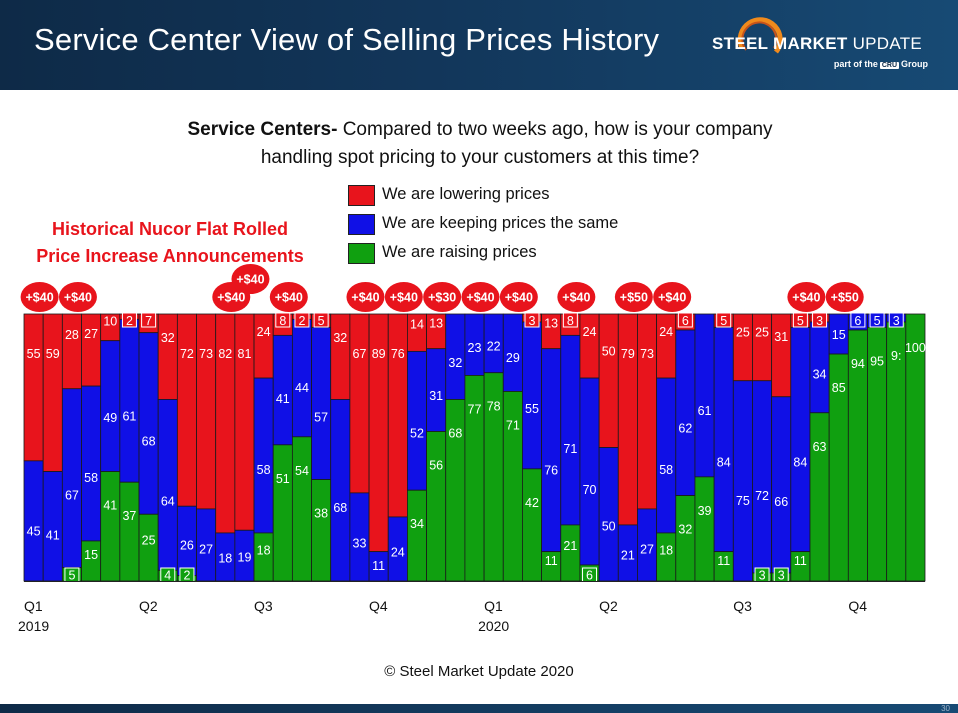 The height and width of the screenshot is (713, 958). What do you see at coordinates (590, 332) in the screenshot?
I see `value-label-lowering: 24` at bounding box center [590, 332].